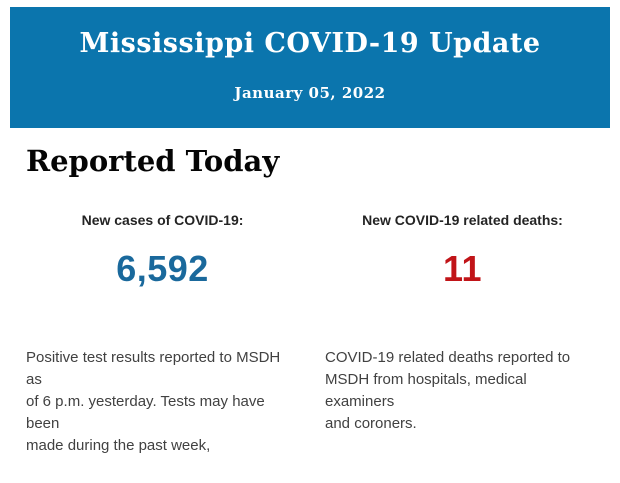 The width and height of the screenshot is (620, 483). What do you see at coordinates (310, 43) in the screenshot?
I see `newsletter-title: Mississippi COVID-19 Update` at bounding box center [310, 43].